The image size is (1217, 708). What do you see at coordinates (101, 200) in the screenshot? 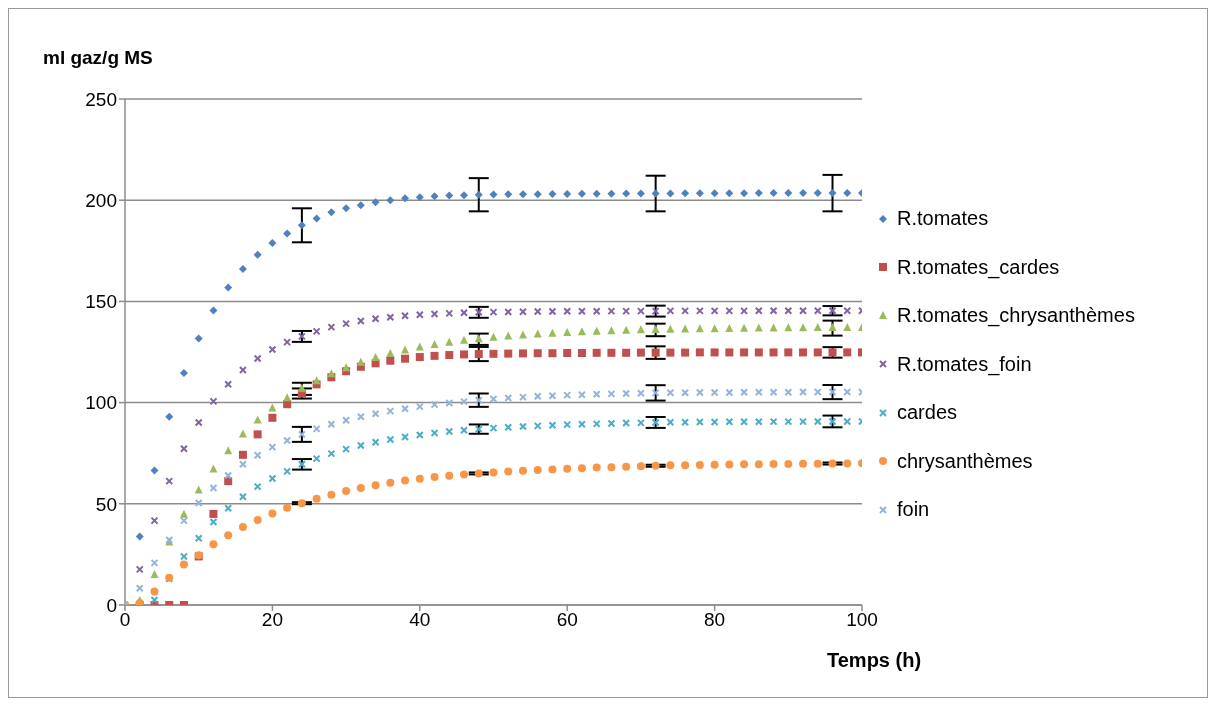
I see `y-tick-label: 200` at bounding box center [101, 200].